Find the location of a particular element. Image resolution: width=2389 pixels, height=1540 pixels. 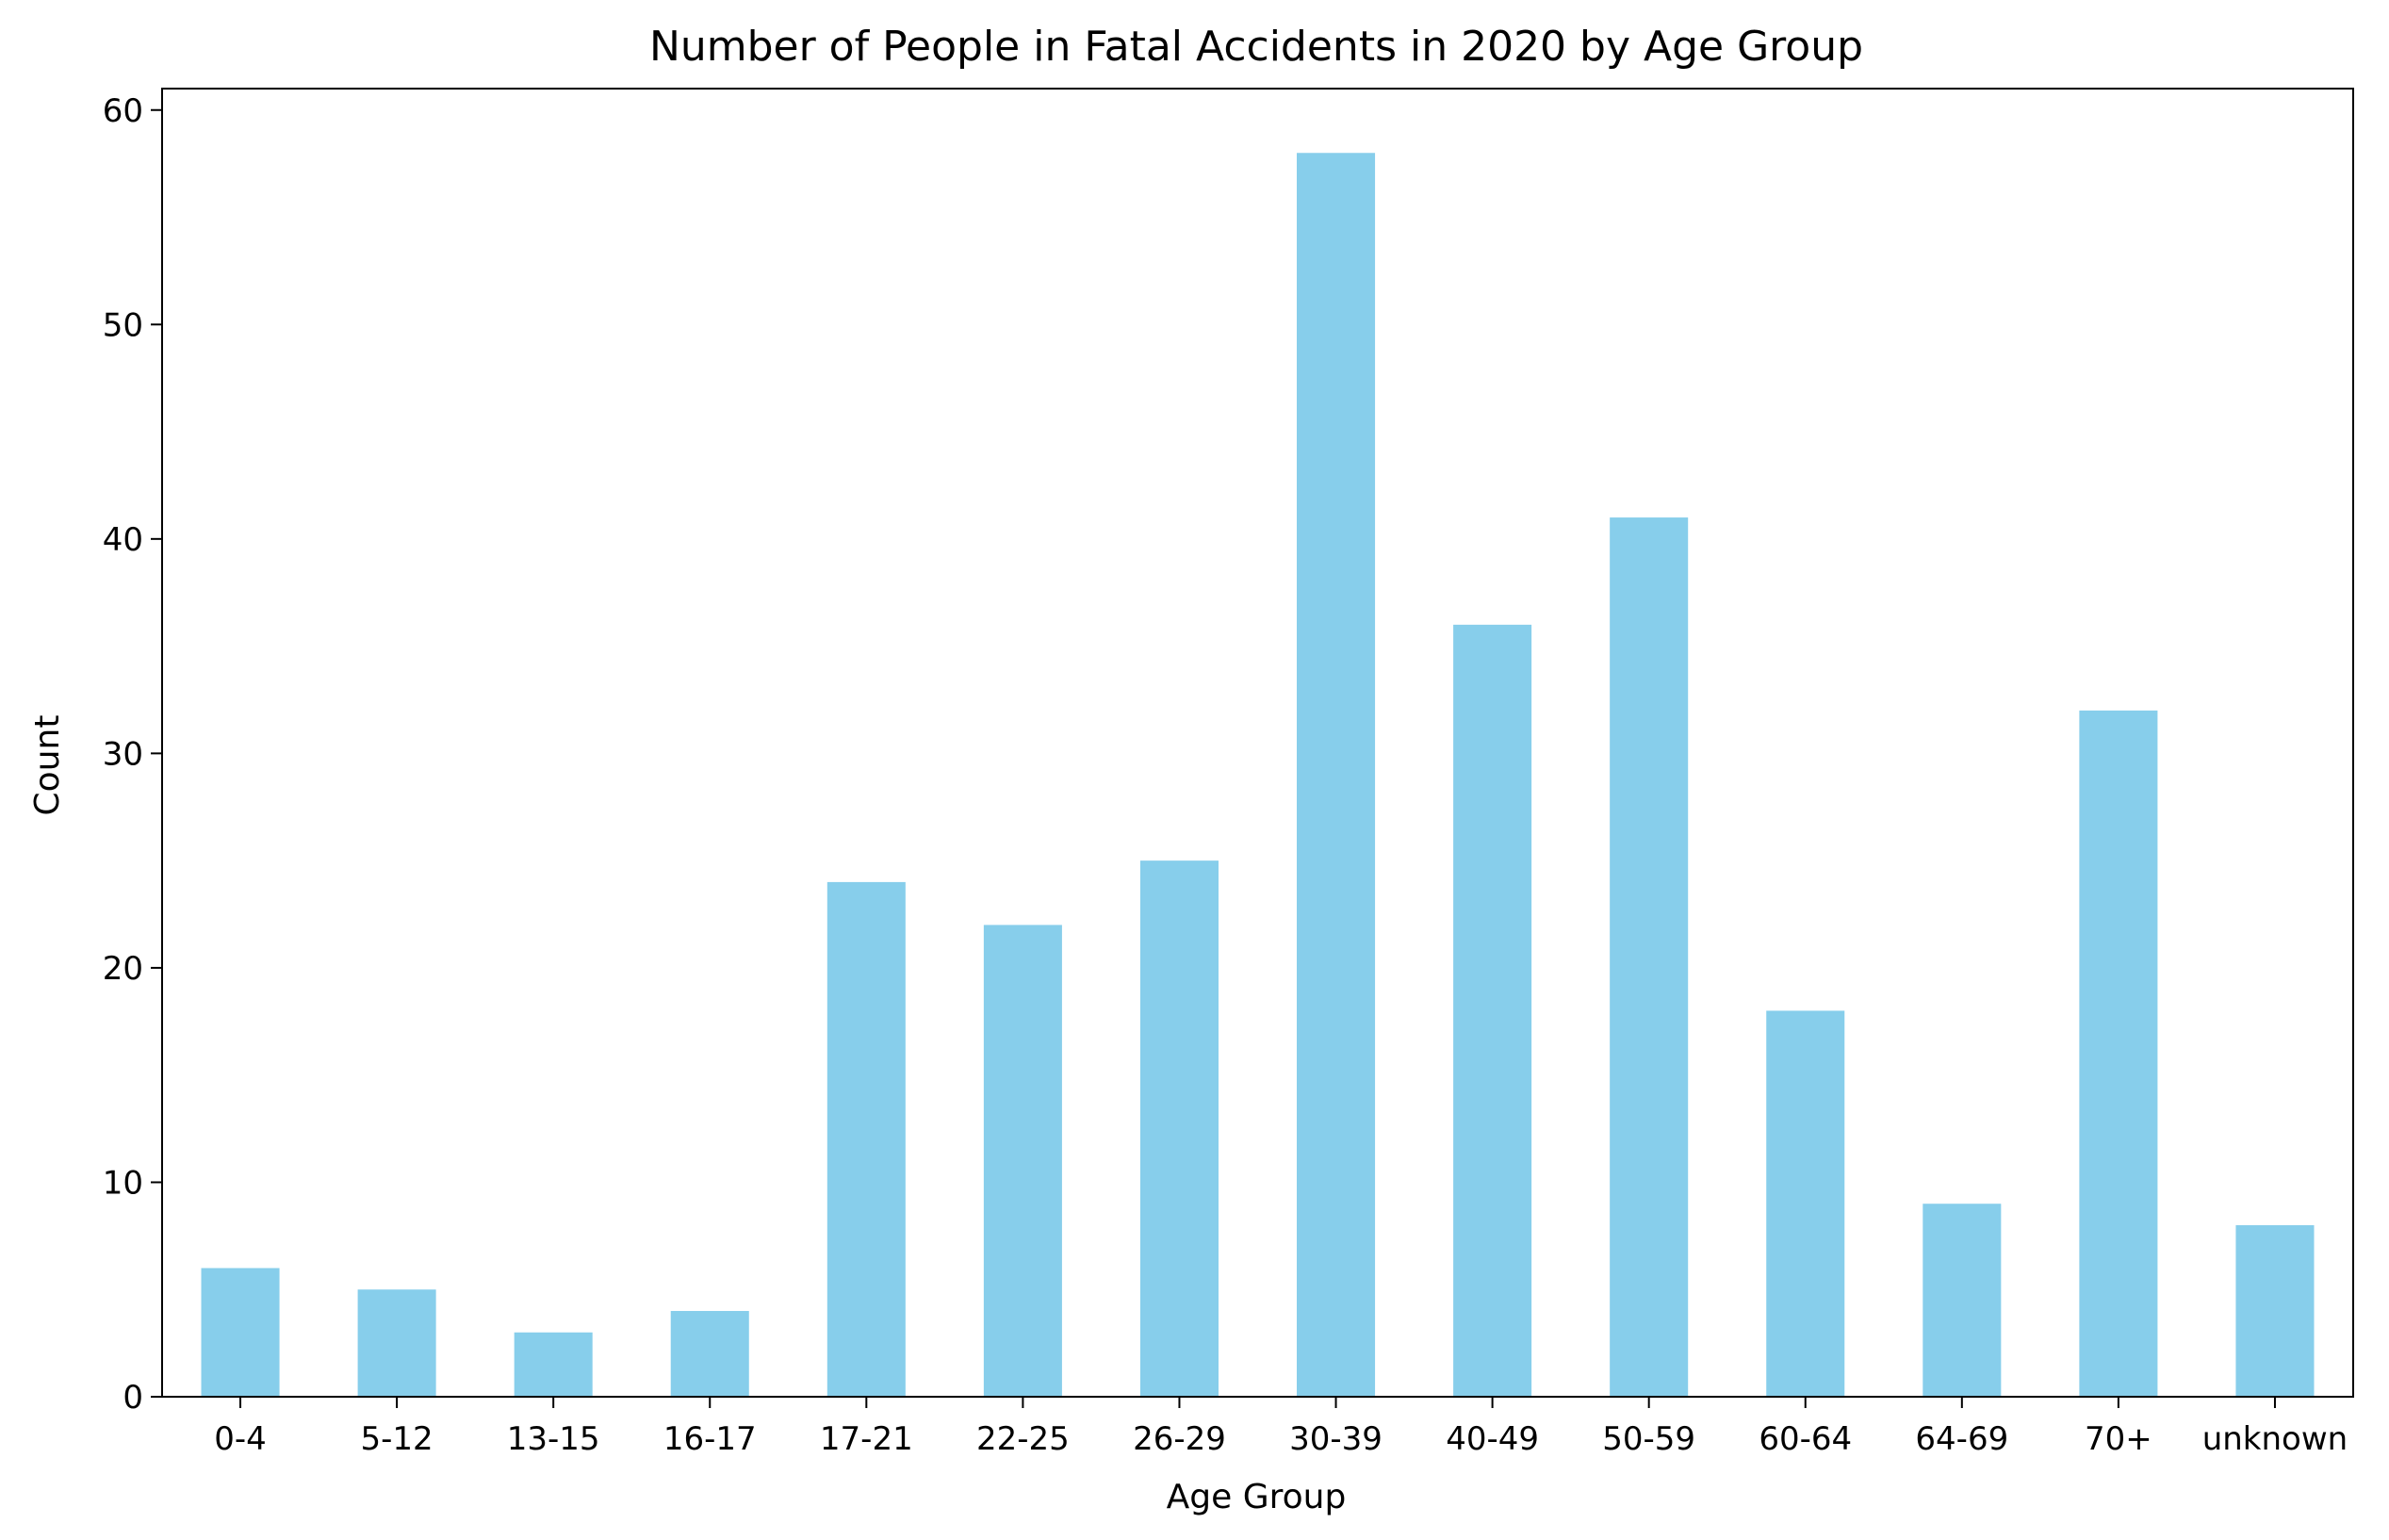

y-tick-label: 50 is located at coordinates (123, 325).